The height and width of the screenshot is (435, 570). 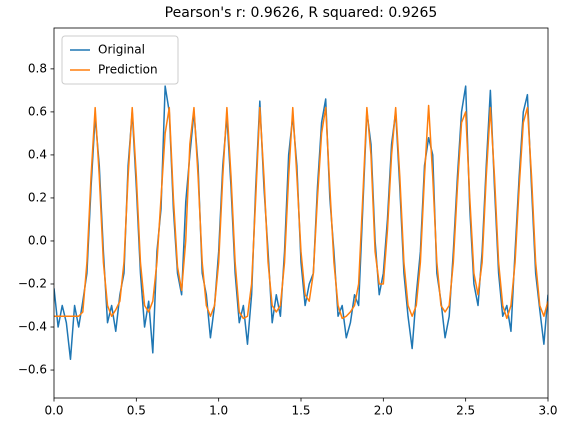 What do you see at coordinates (218, 411) in the screenshot?
I see `x-tick-label: 1.0` at bounding box center [218, 411].